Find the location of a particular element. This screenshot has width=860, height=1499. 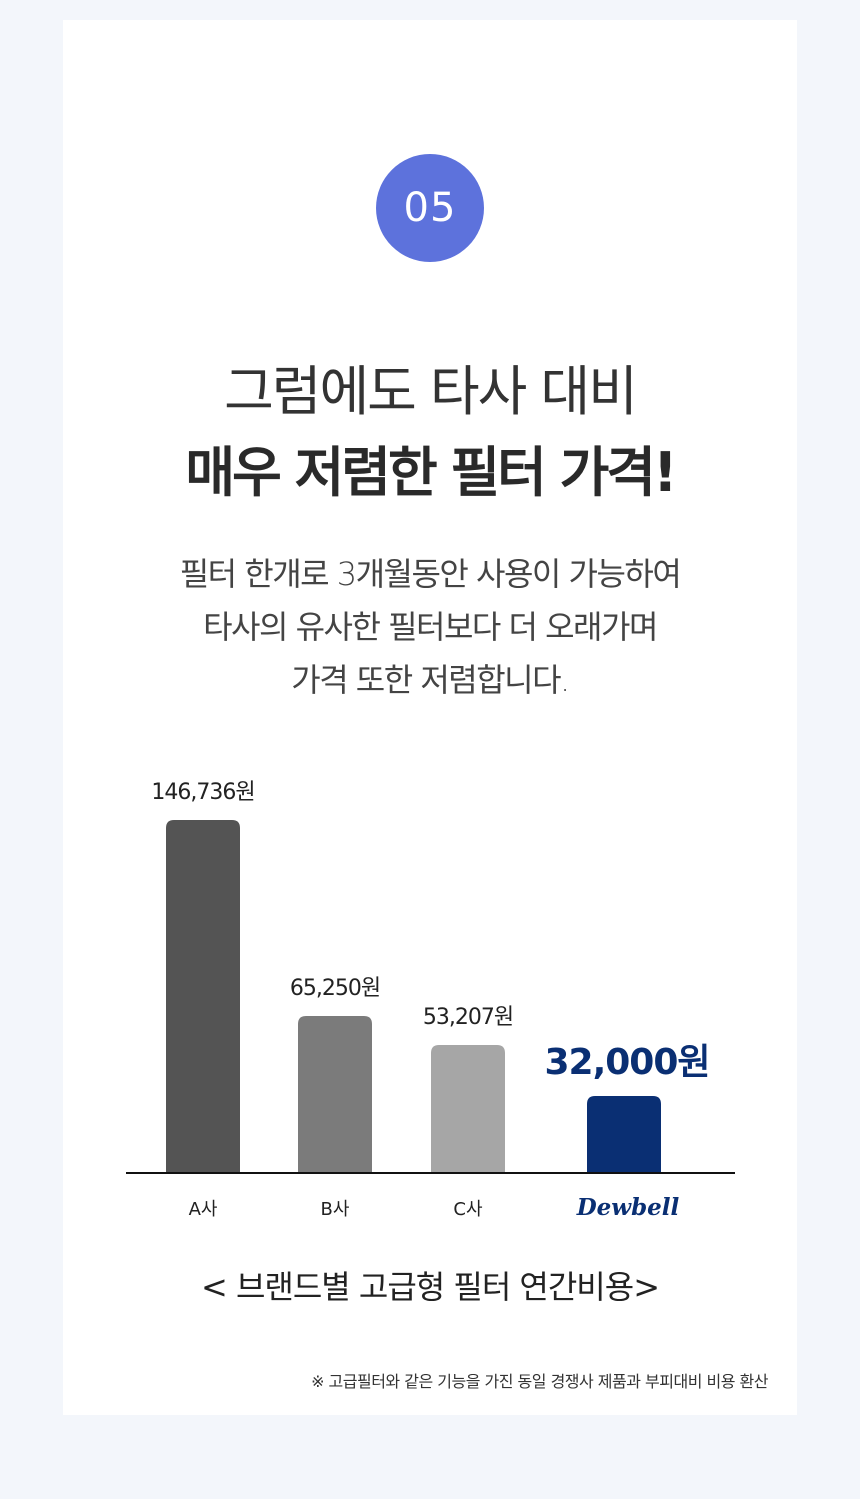

description-line-3: 가격 또한 저렴합니다. is located at coordinates (430, 680).